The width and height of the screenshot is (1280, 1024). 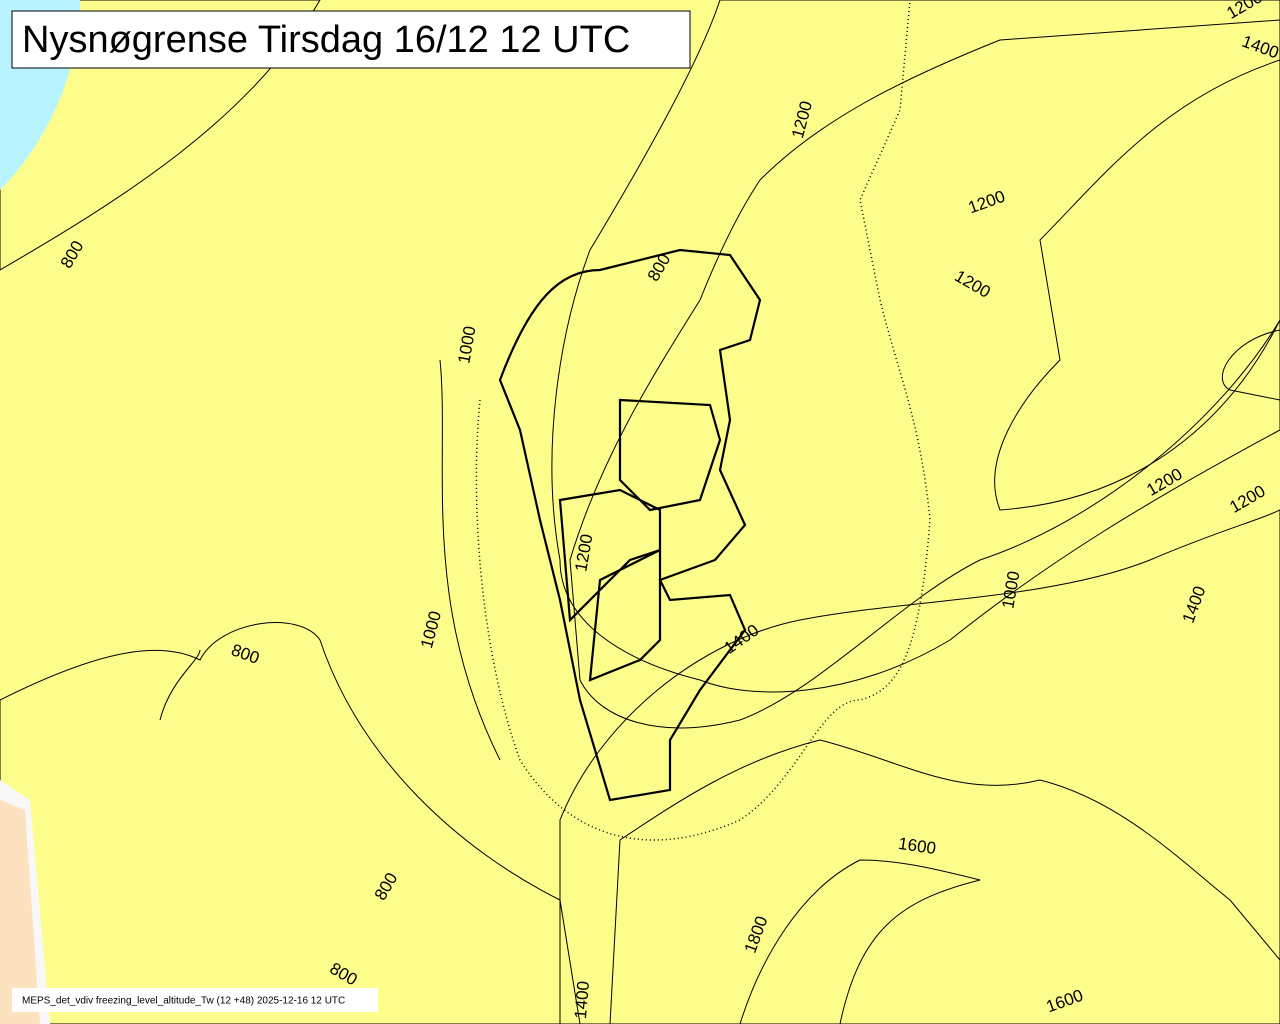 I want to click on contour-label: 1400, so click(x=582, y=999).